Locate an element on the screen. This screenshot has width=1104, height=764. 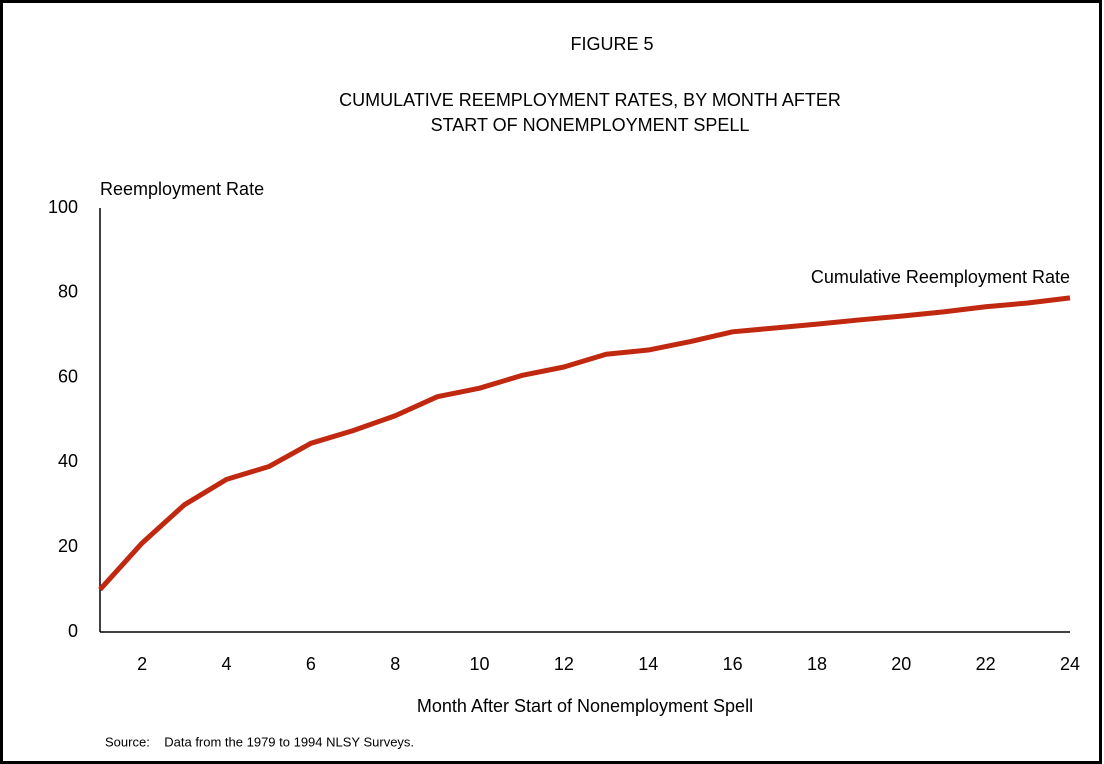
x-tick-label: 24 is located at coordinates (1070, 664).